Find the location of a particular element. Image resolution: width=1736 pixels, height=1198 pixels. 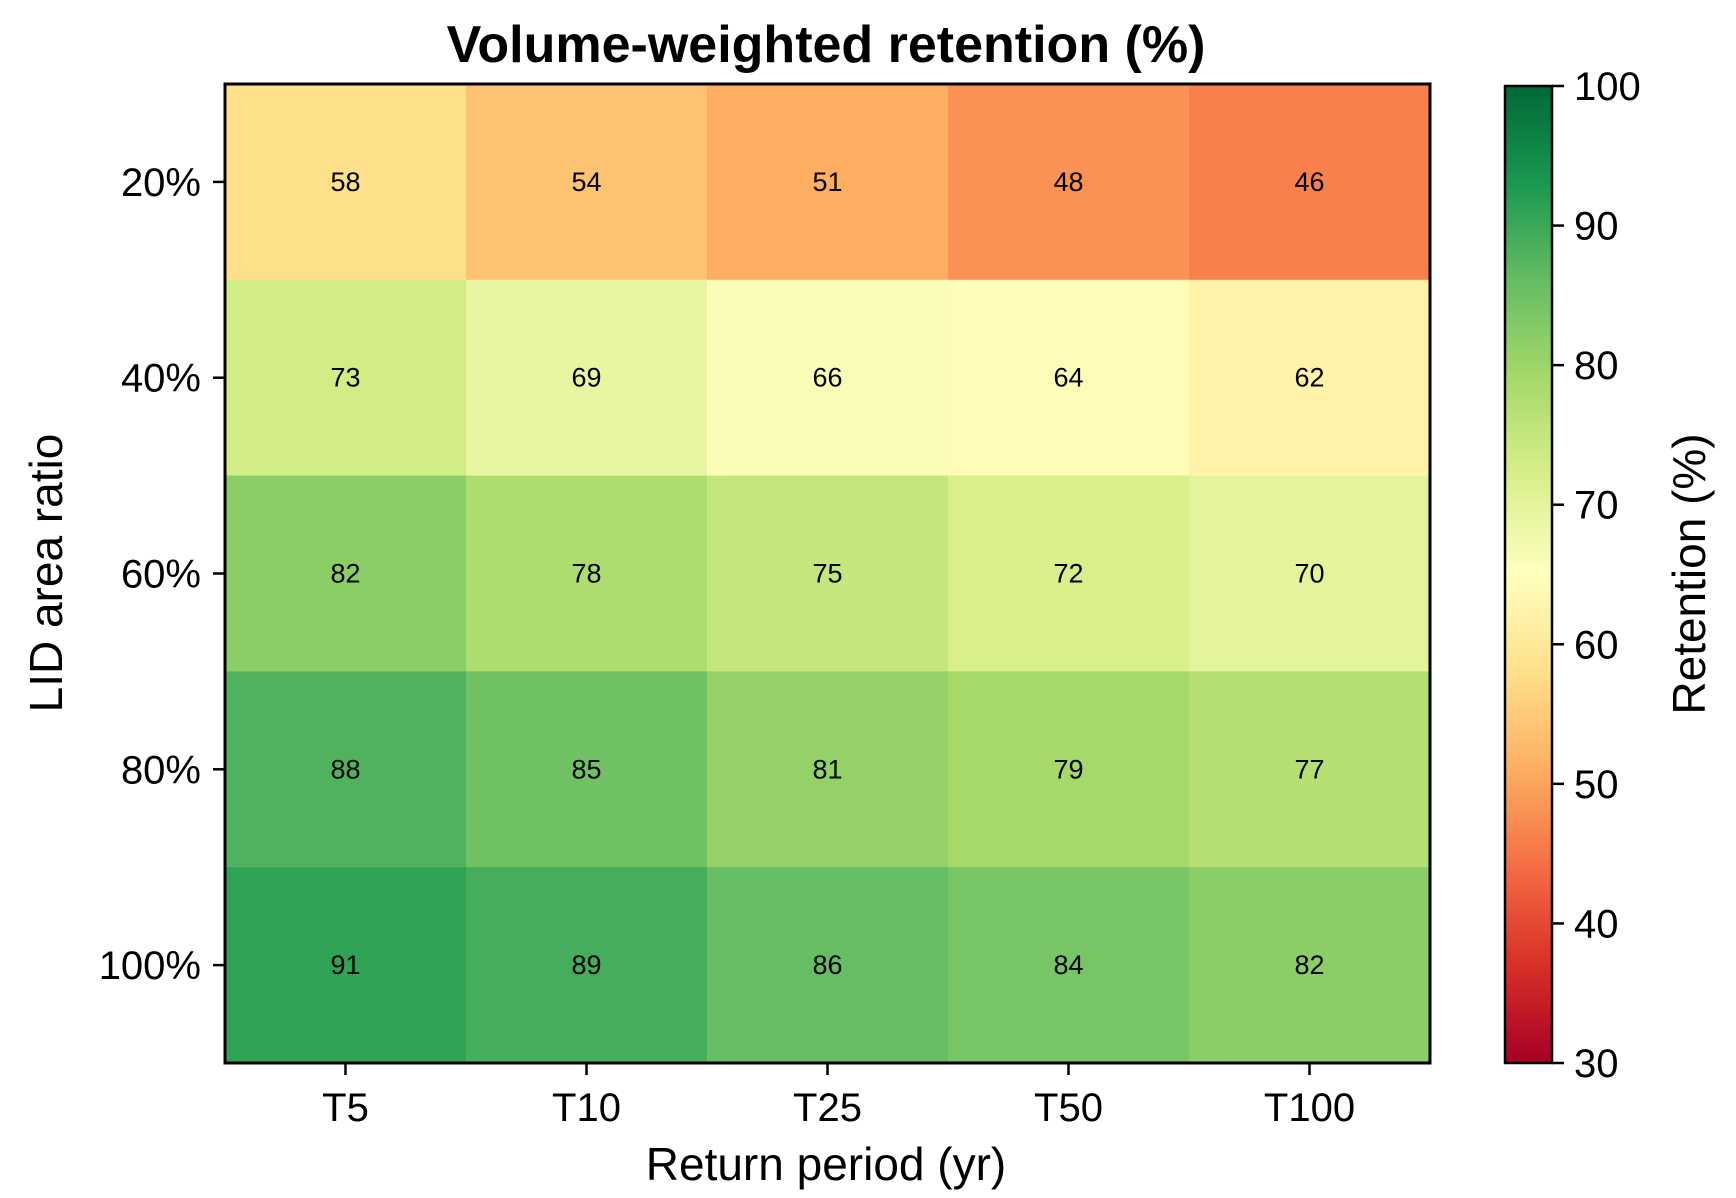

x-axis: T5 T10 T25 T50 T100 is located at coordinates (838, 1096).